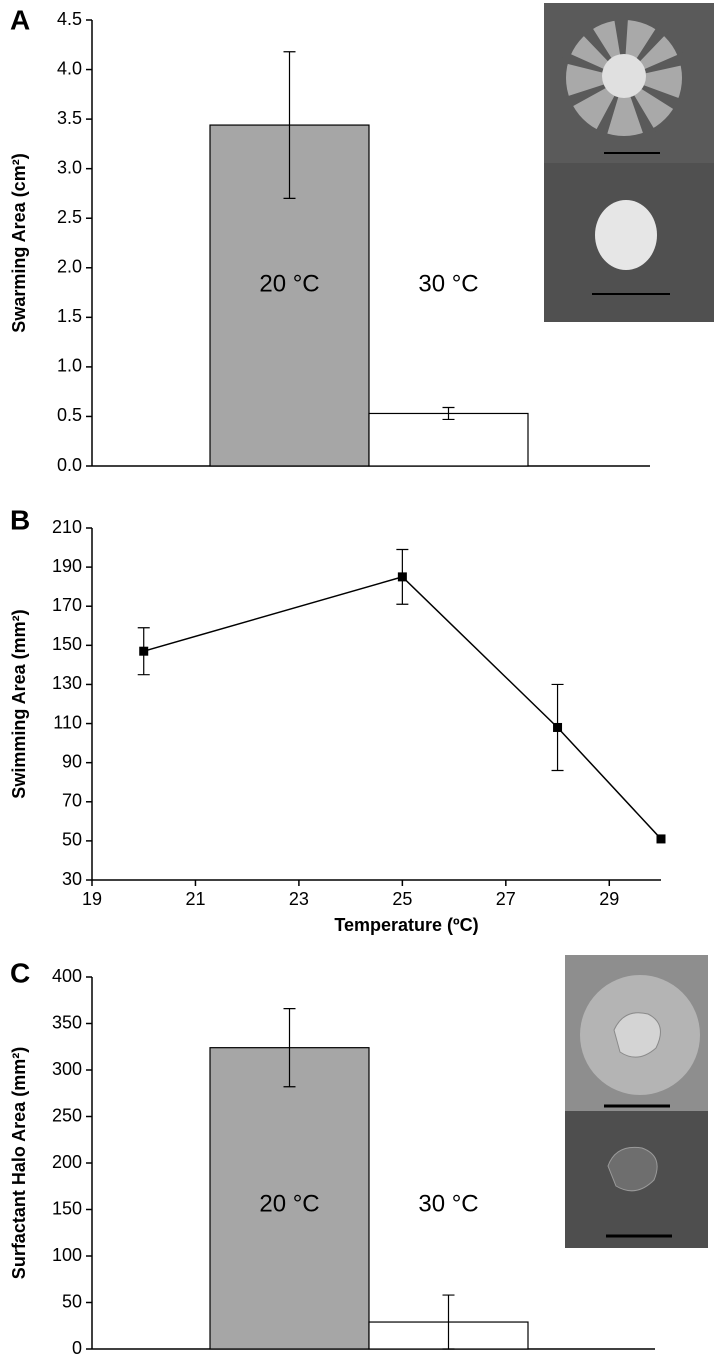 Image resolution: width=720 pixels, height=1363 pixels. I want to click on y-tick-label: 300, so click(67, 1069).